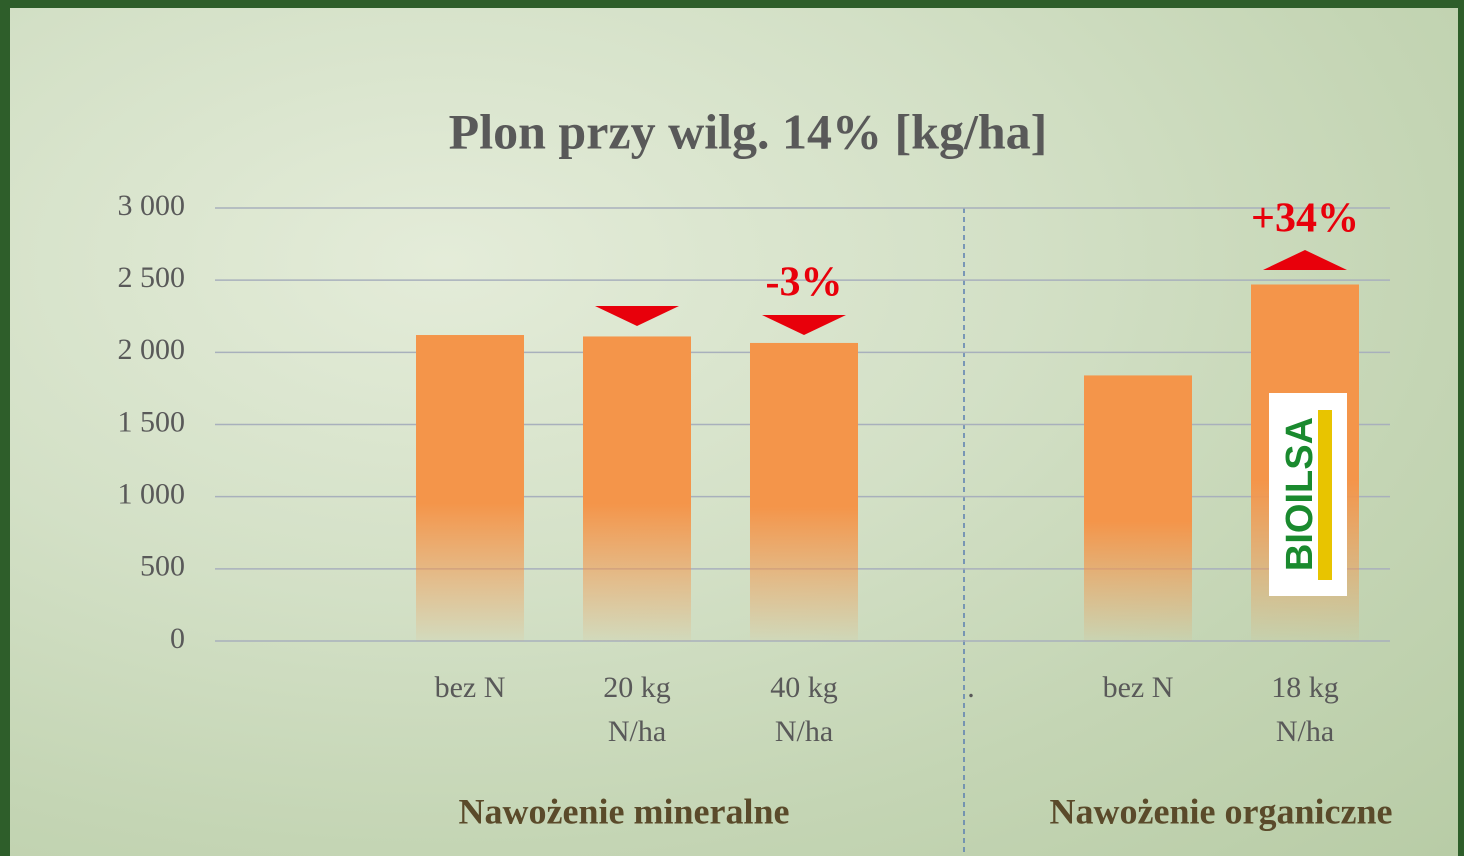 The width and height of the screenshot is (1464, 856). I want to click on y-tick-label: 500, so click(162, 566).